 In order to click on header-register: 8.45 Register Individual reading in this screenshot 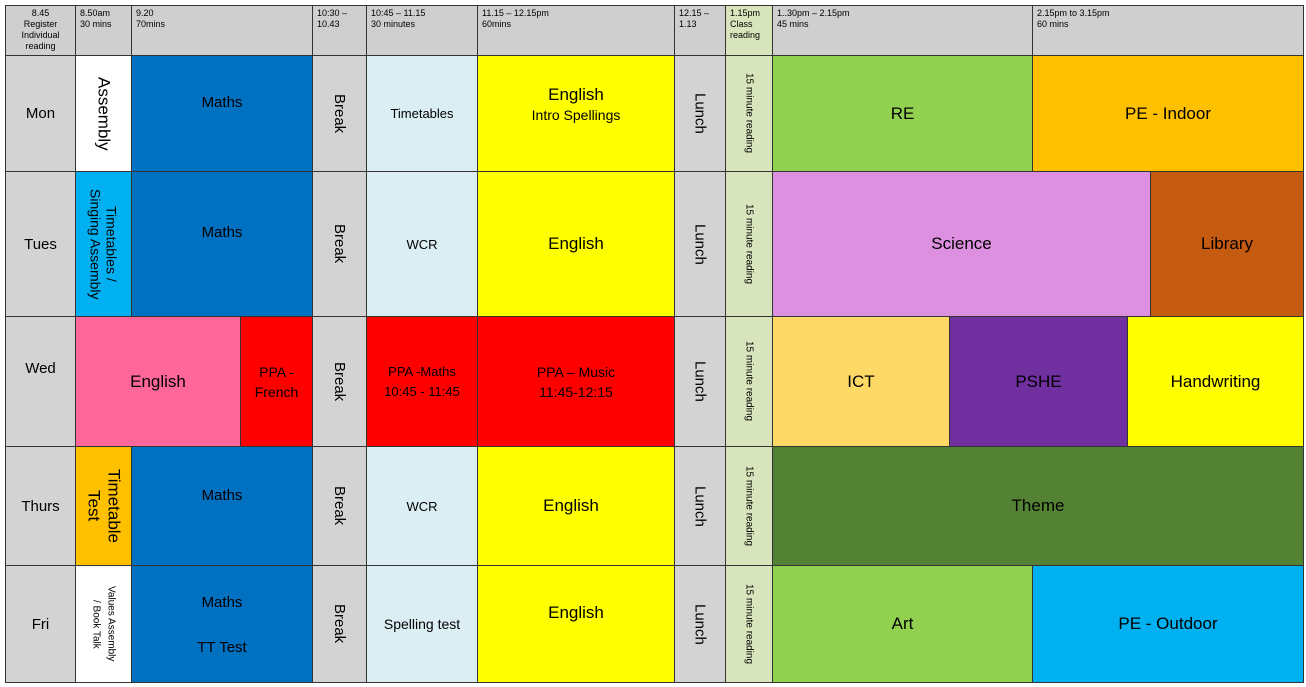, I will do `click(40, 30)`.